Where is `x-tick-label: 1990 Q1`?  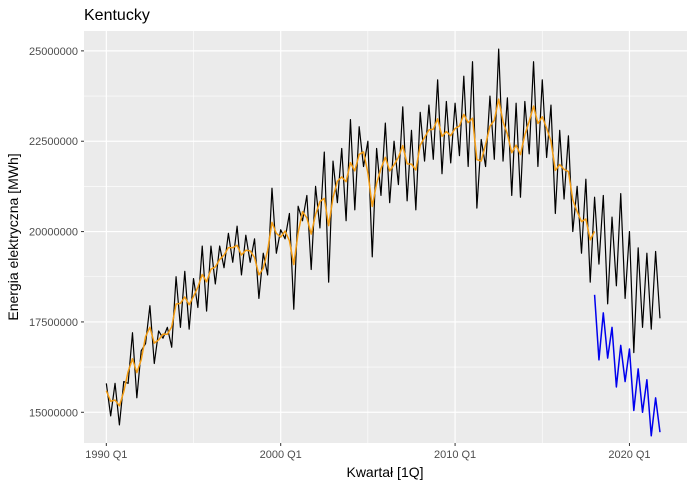 x-tick-label: 1990 Q1 is located at coordinates (106, 455).